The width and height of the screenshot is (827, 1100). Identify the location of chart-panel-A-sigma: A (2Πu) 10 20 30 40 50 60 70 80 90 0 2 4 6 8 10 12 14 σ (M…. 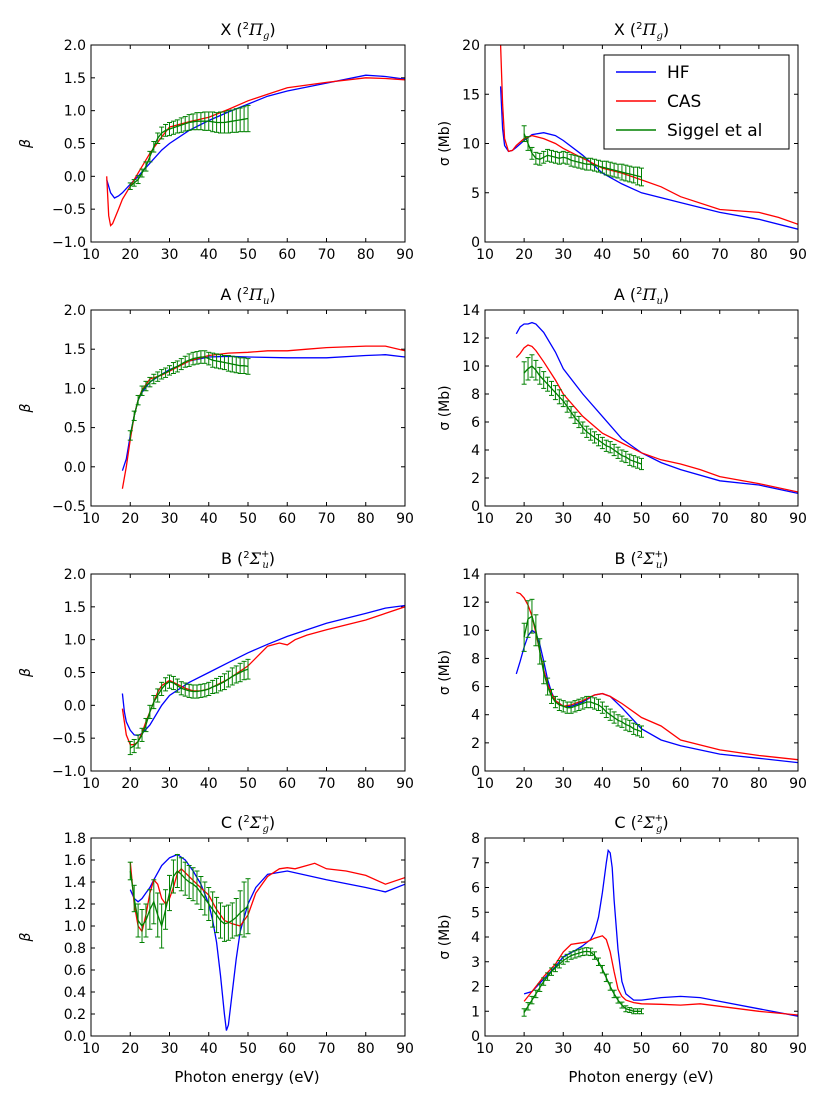
(622, 406).